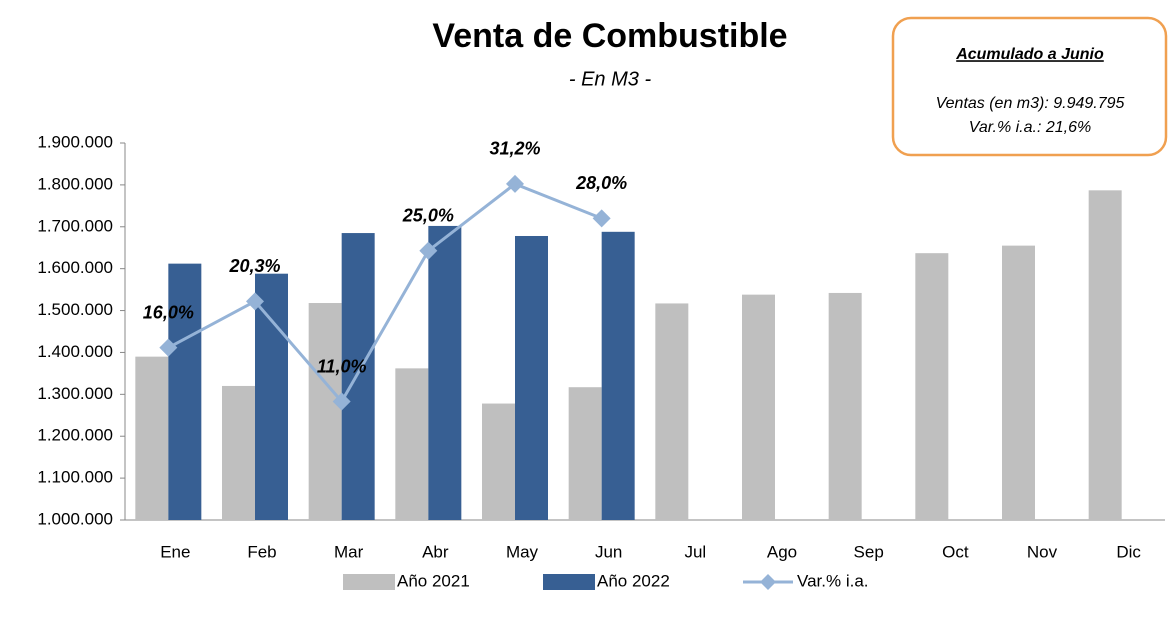 This screenshot has width=1171, height=621. Describe the element at coordinates (75, 225) in the screenshot. I see `y-tick-label: 1.700.000` at that location.